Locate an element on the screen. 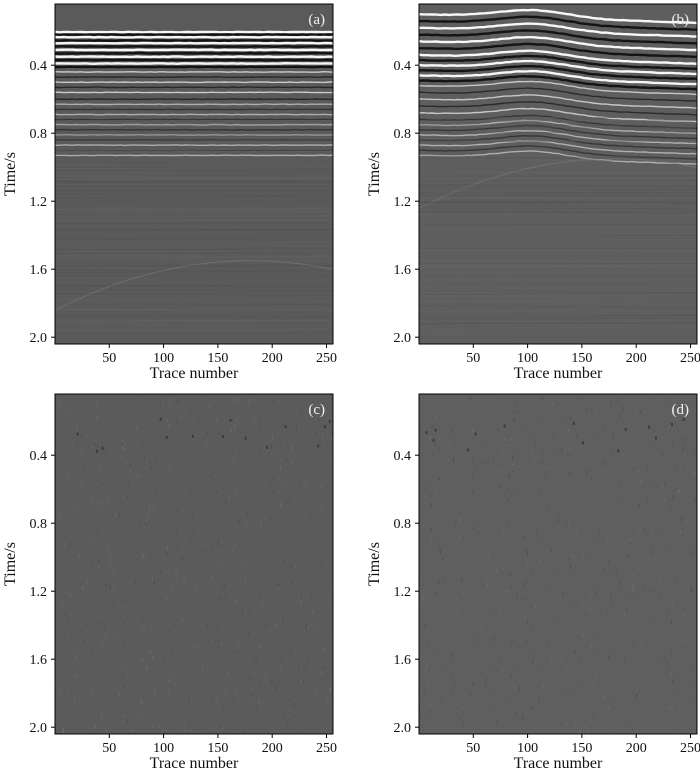 Image resolution: width=700 pixels, height=777 pixels. y-tick-label: 0.8 is located at coordinates (403, 134).